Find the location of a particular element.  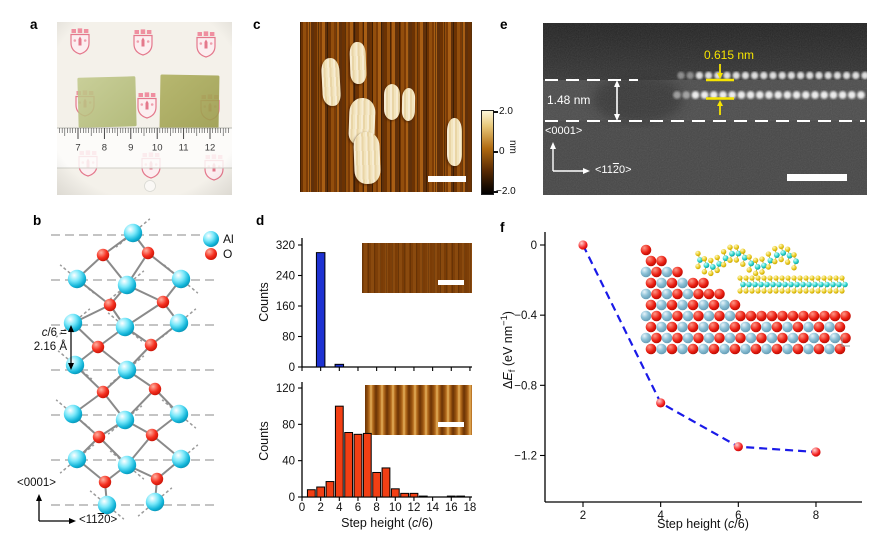

trend-dashed-line is located at coordinates (699, 349).